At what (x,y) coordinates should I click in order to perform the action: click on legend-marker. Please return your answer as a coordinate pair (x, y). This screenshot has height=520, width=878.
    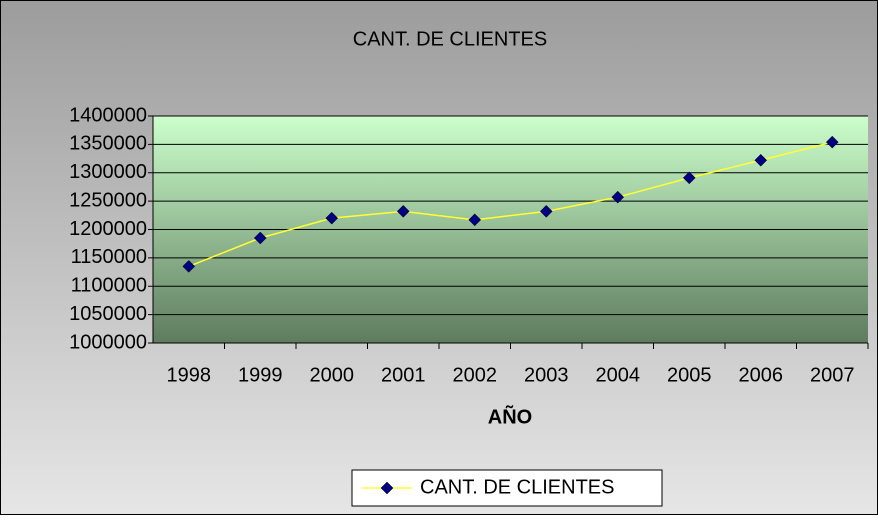
    Looking at the image, I should click on (387, 488).